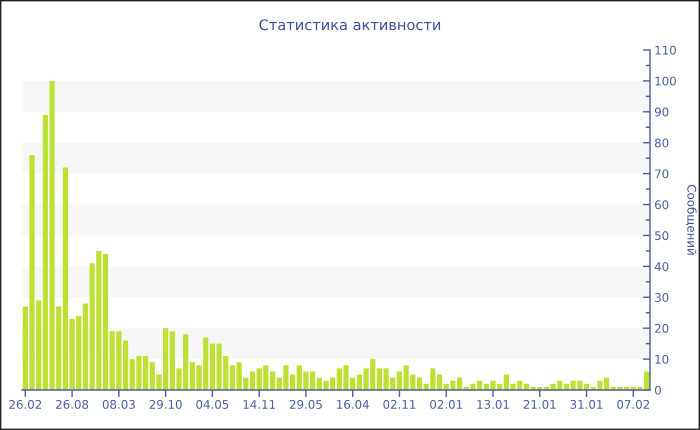  Describe the element at coordinates (353, 404) in the screenshot. I see `x-tick-label: 16.04` at that location.